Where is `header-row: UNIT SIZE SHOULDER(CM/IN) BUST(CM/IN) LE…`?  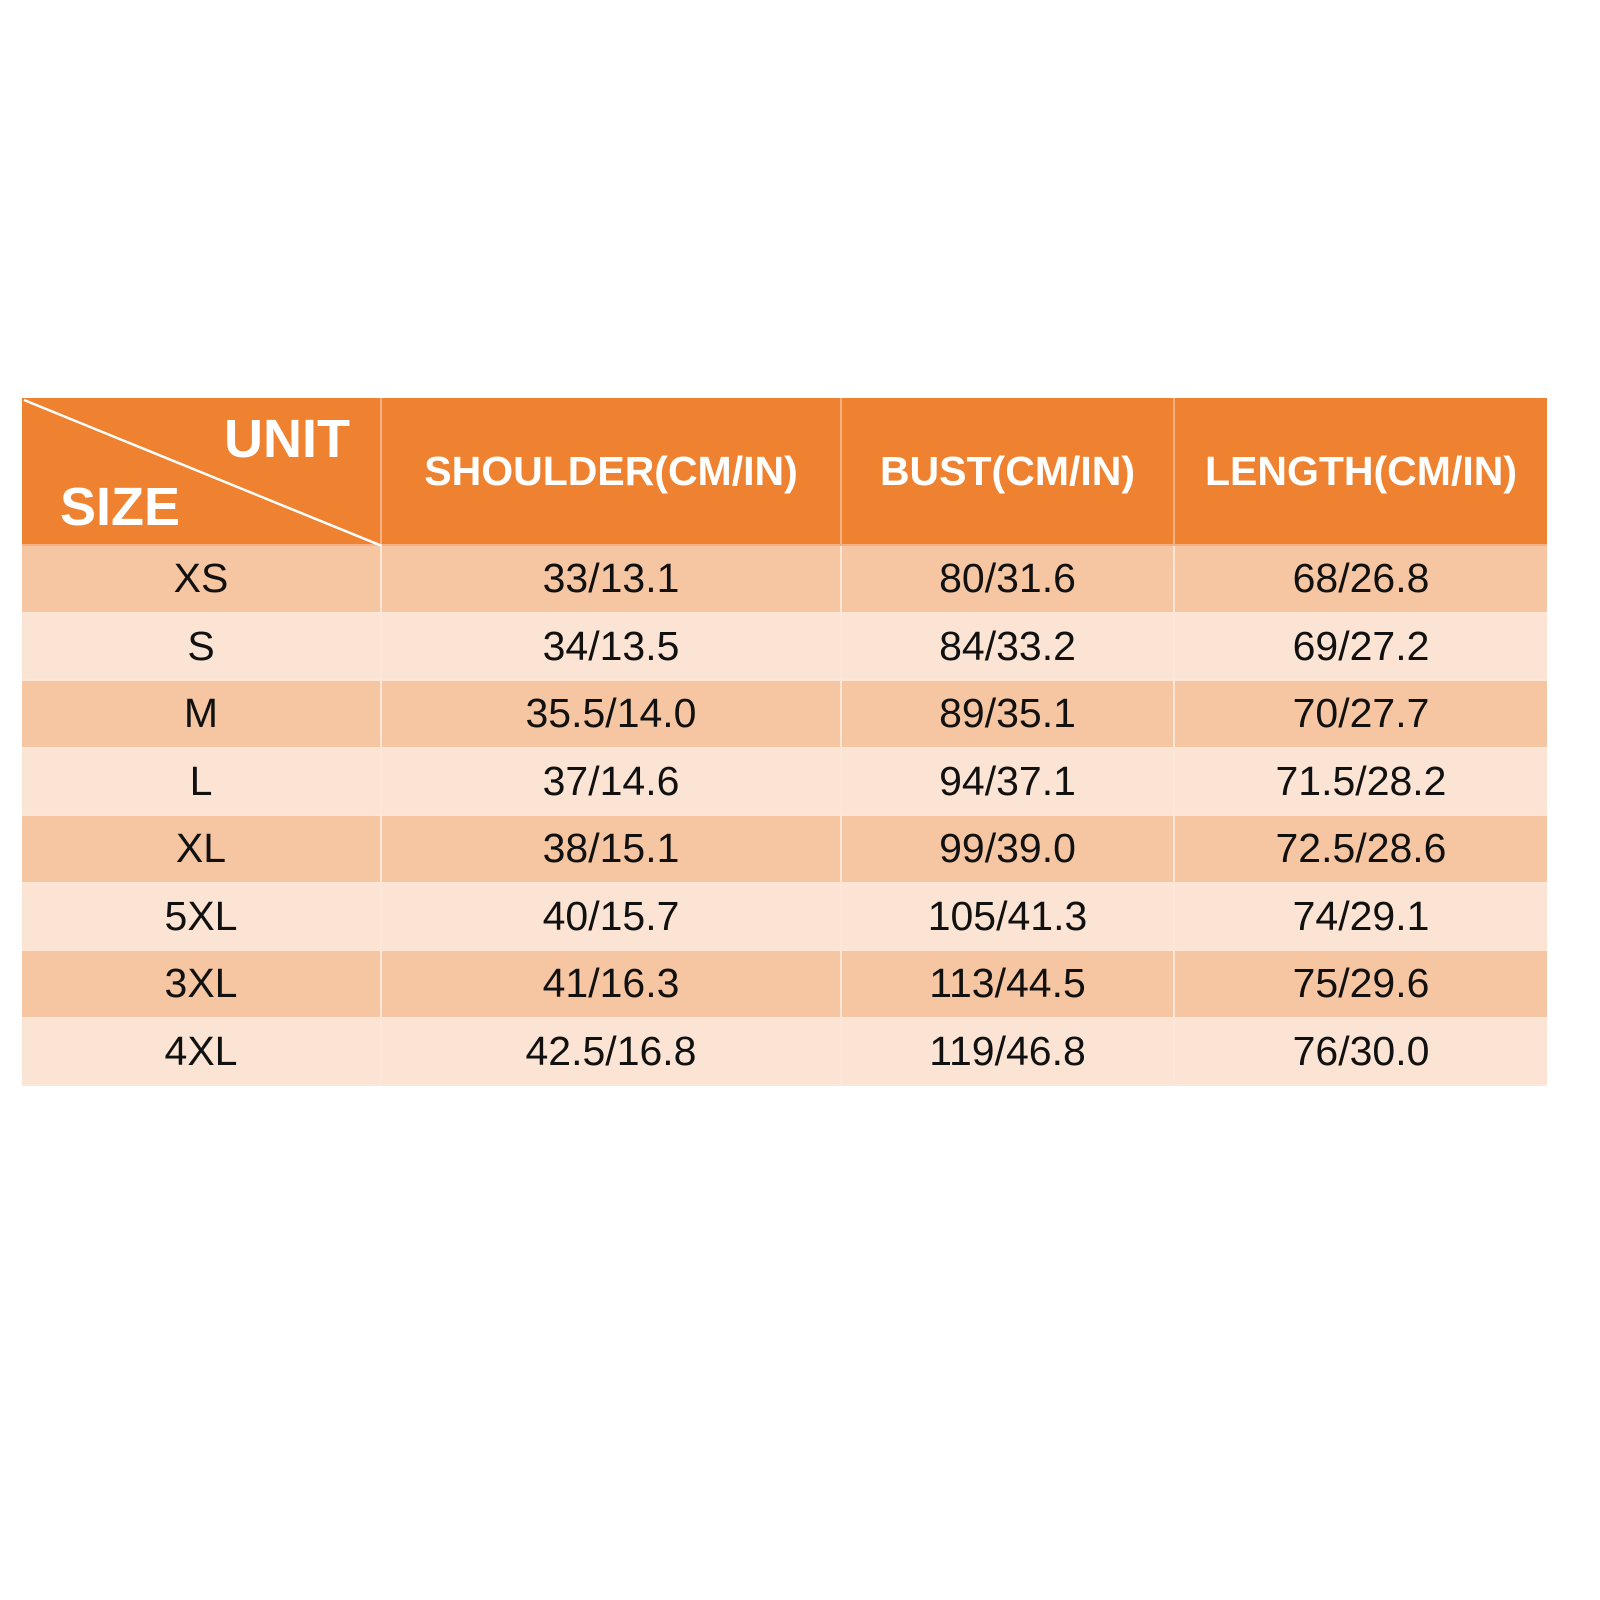
header-row: UNIT SIZE SHOULDER(CM/IN) BUST(CM/IN) LE… is located at coordinates (784, 472).